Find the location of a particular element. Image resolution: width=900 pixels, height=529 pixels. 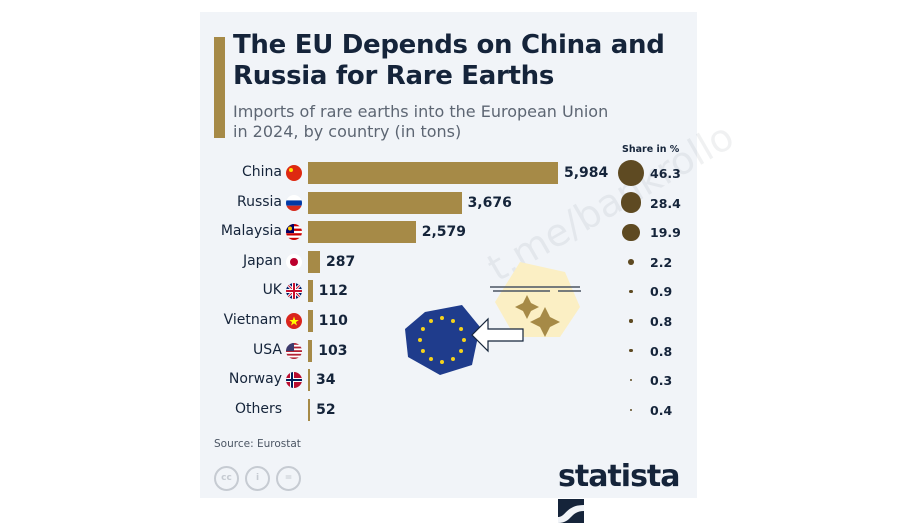

eu-illustration is located at coordinates (493, 318).